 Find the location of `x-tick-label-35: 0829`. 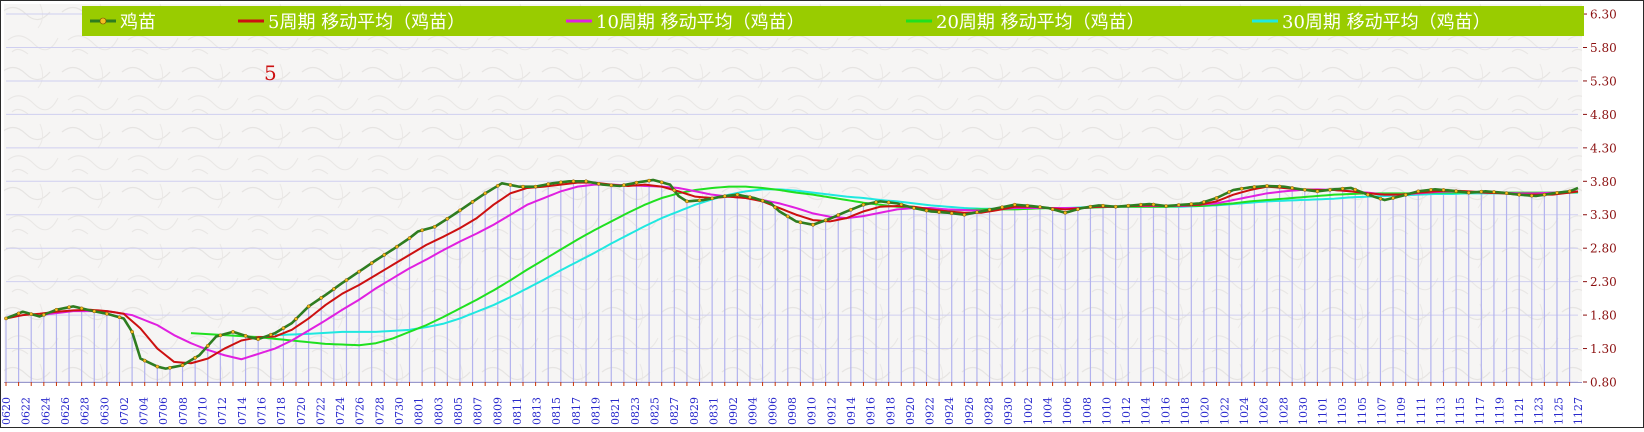

x-tick-label-35: 0829 is located at coordinates (694, 411).